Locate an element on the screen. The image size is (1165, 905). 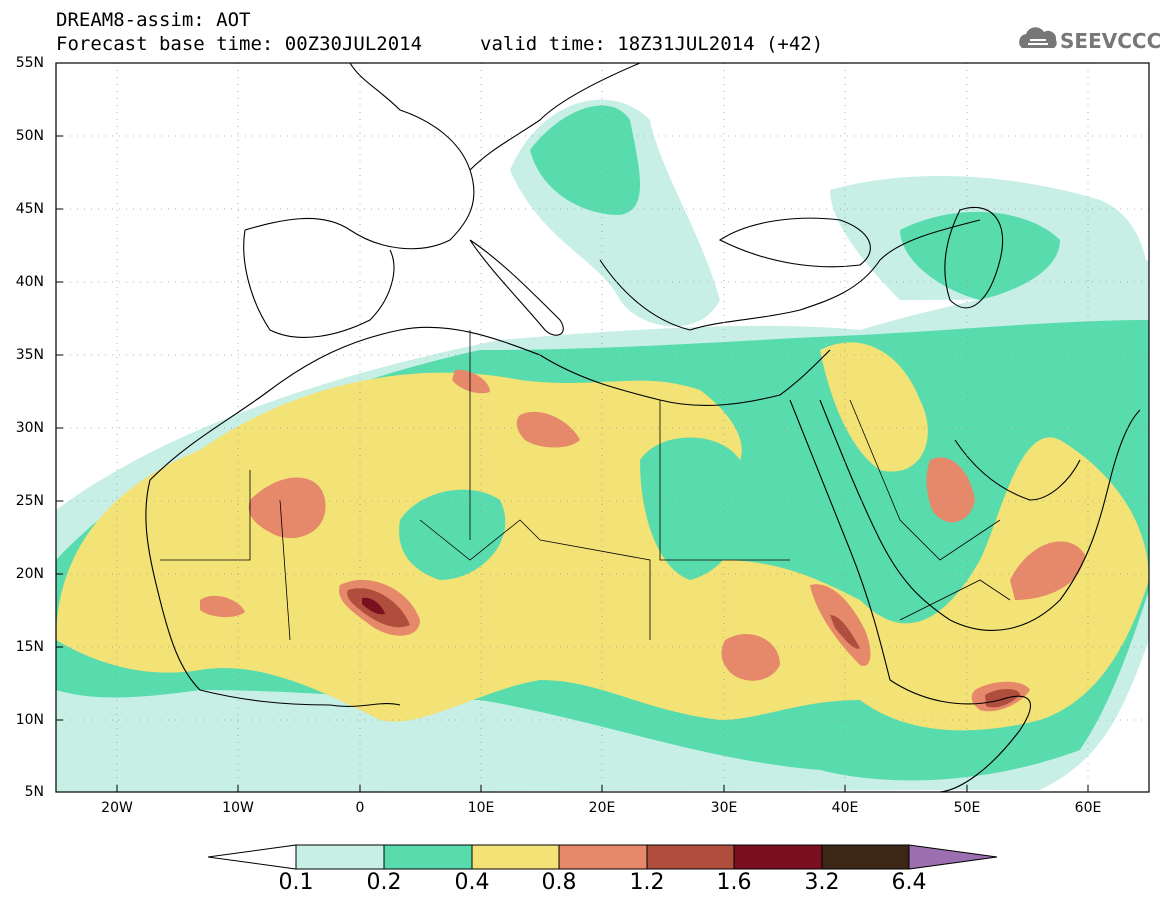
lon-label: 0 is located at coordinates (360, 808).